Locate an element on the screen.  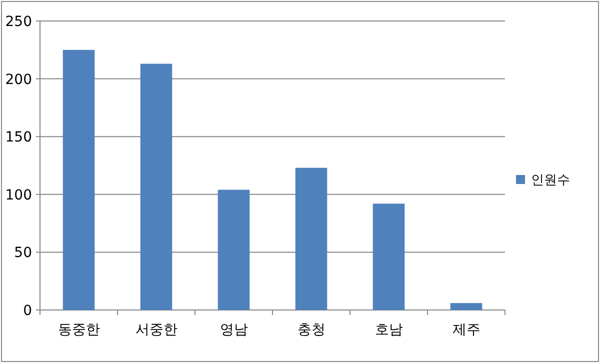
y-tick-label: 150 is located at coordinates (18, 138).